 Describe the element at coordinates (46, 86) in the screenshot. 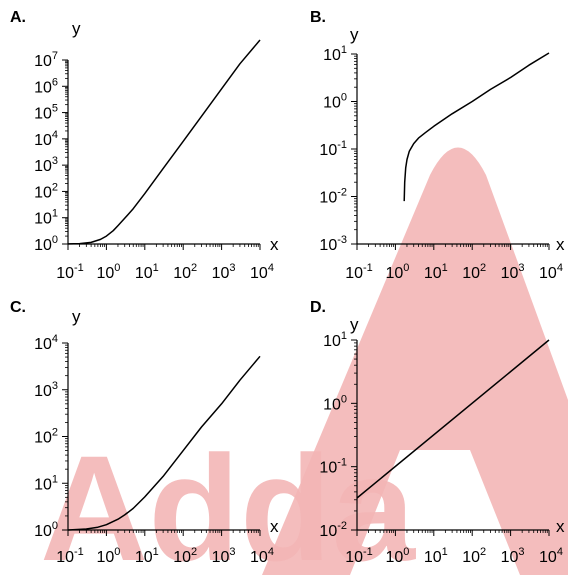

I see `y-tick-label: 10⁶` at that location.